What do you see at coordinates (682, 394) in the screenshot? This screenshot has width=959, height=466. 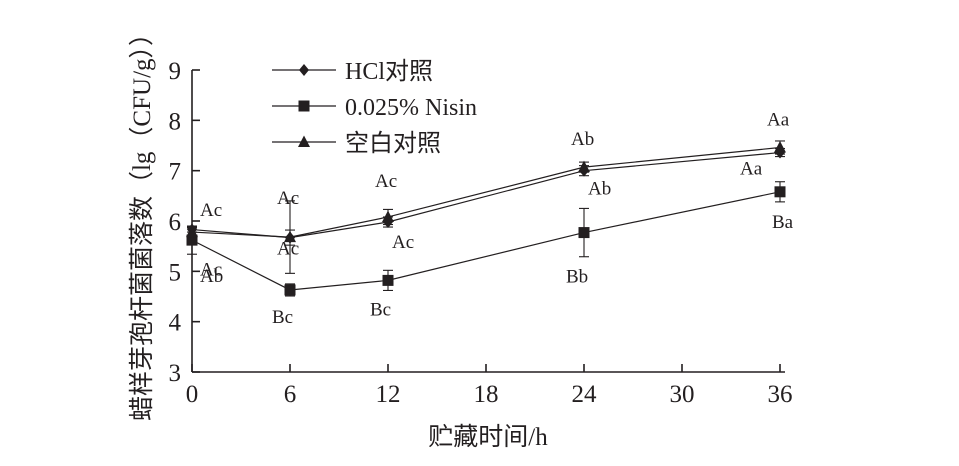 I see `x-tick-label: 30` at bounding box center [682, 394].